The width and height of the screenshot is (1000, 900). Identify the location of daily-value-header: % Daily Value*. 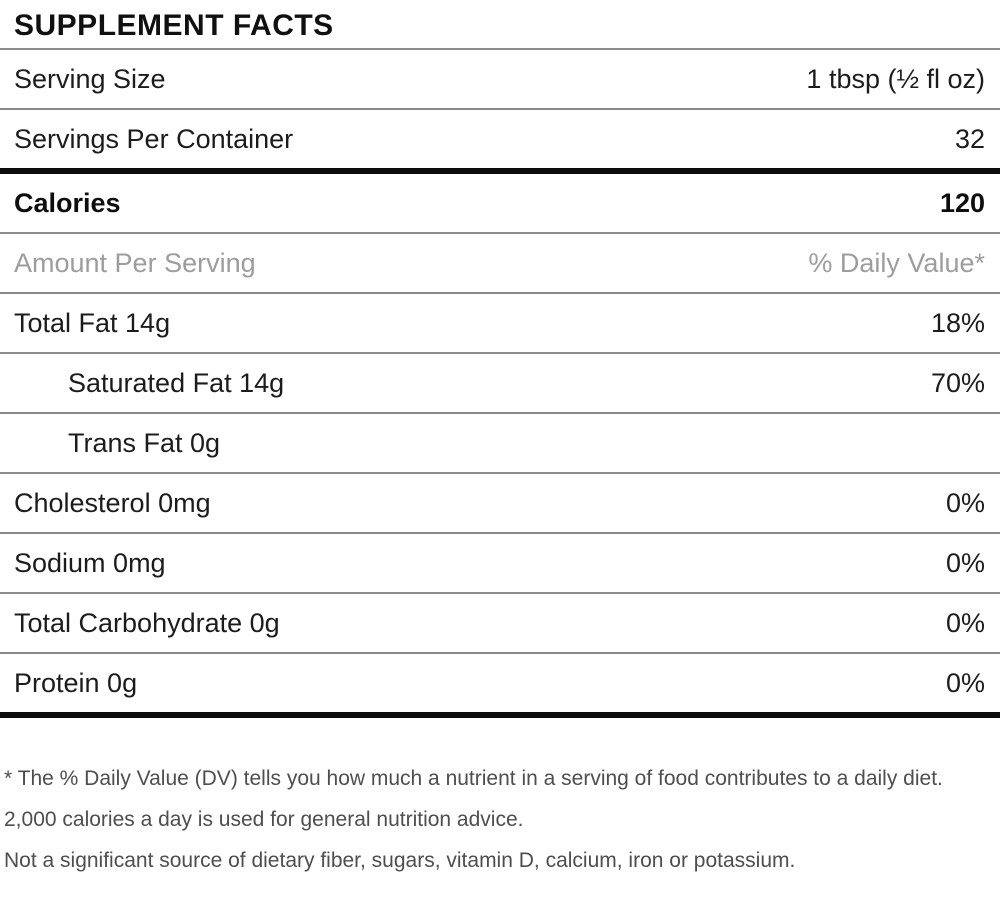
(896, 262).